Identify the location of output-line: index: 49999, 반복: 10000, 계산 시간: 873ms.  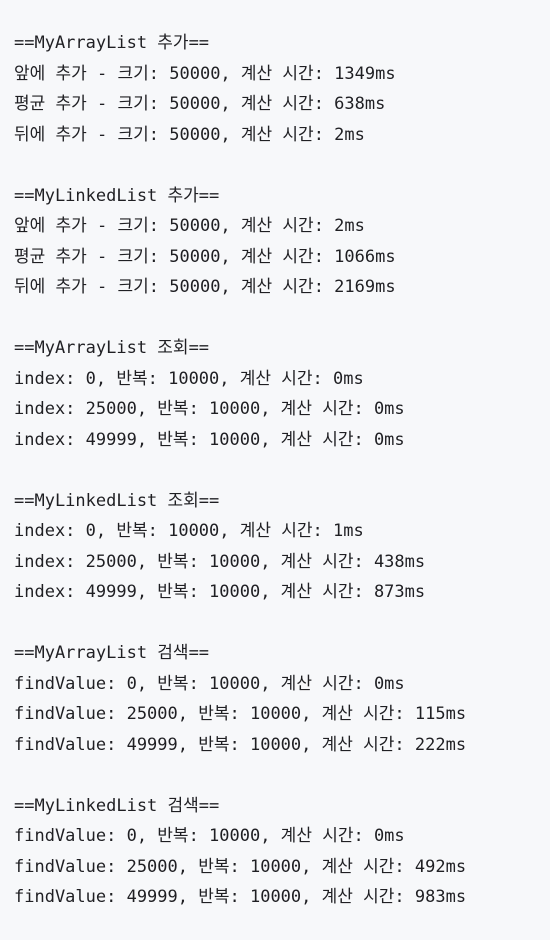
(220, 592).